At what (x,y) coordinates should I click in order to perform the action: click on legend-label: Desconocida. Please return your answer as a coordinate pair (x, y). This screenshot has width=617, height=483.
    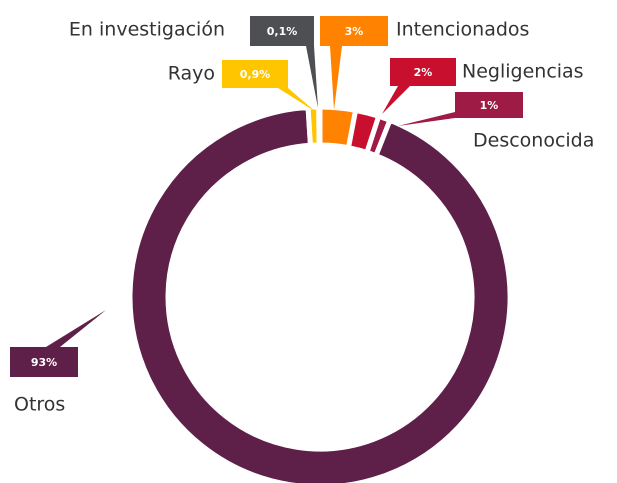
    Looking at the image, I should click on (533, 141).